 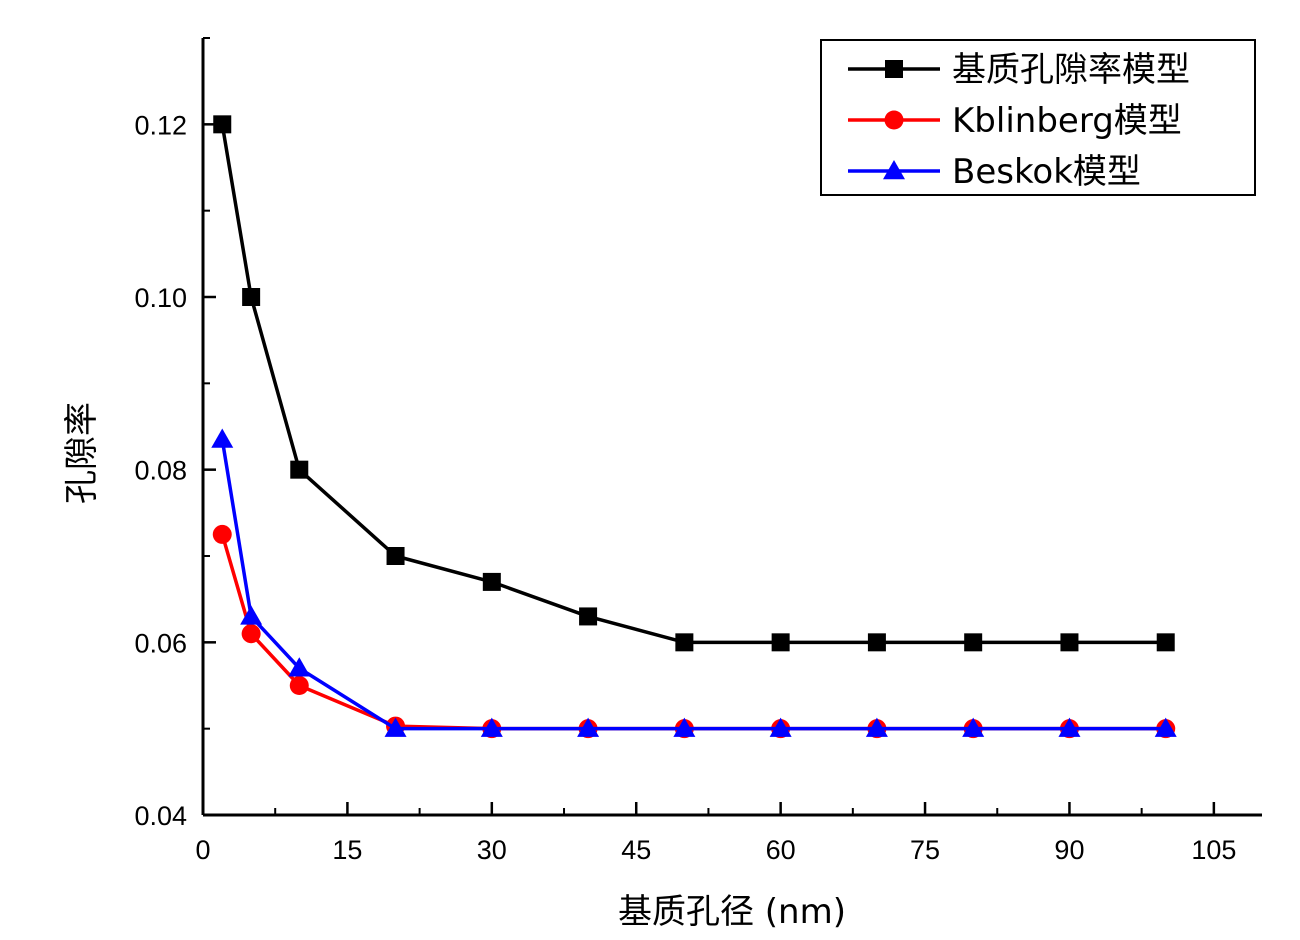 What do you see at coordinates (160, 298) in the screenshot?
I see `y-tick-label: 0.10` at bounding box center [160, 298].